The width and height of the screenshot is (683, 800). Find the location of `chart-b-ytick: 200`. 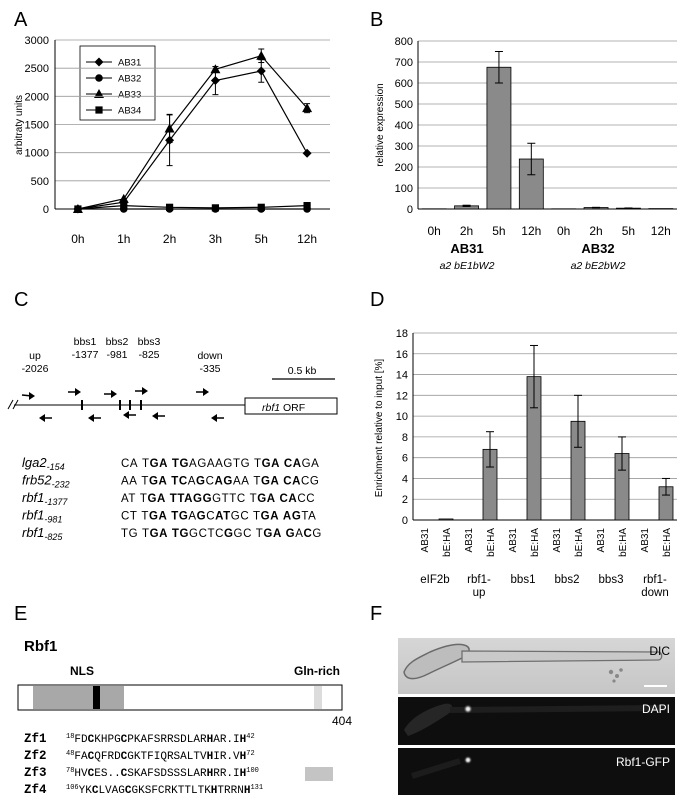

chart-b-ytick: 200 is located at coordinates (404, 168).